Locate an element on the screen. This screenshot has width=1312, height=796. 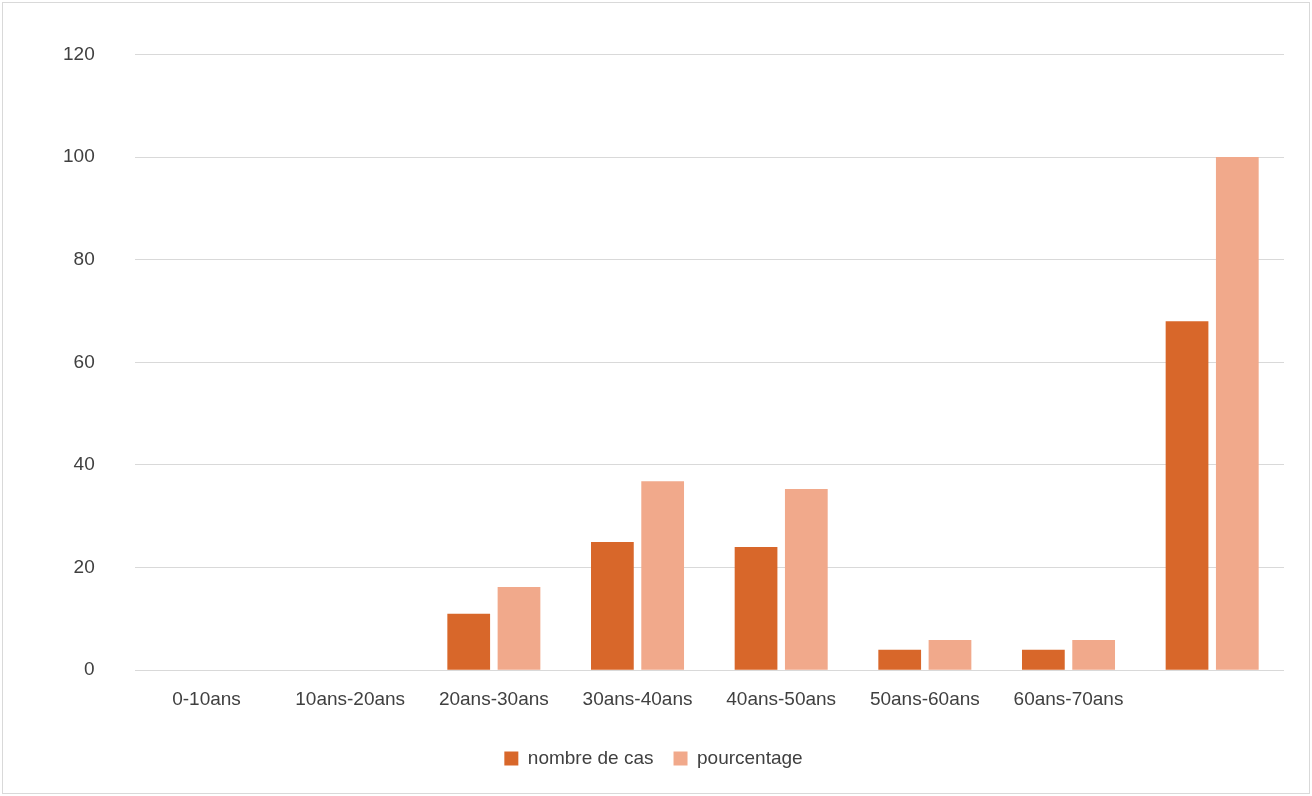
x-tick-label: 30ans-40ans is located at coordinates (637, 698).